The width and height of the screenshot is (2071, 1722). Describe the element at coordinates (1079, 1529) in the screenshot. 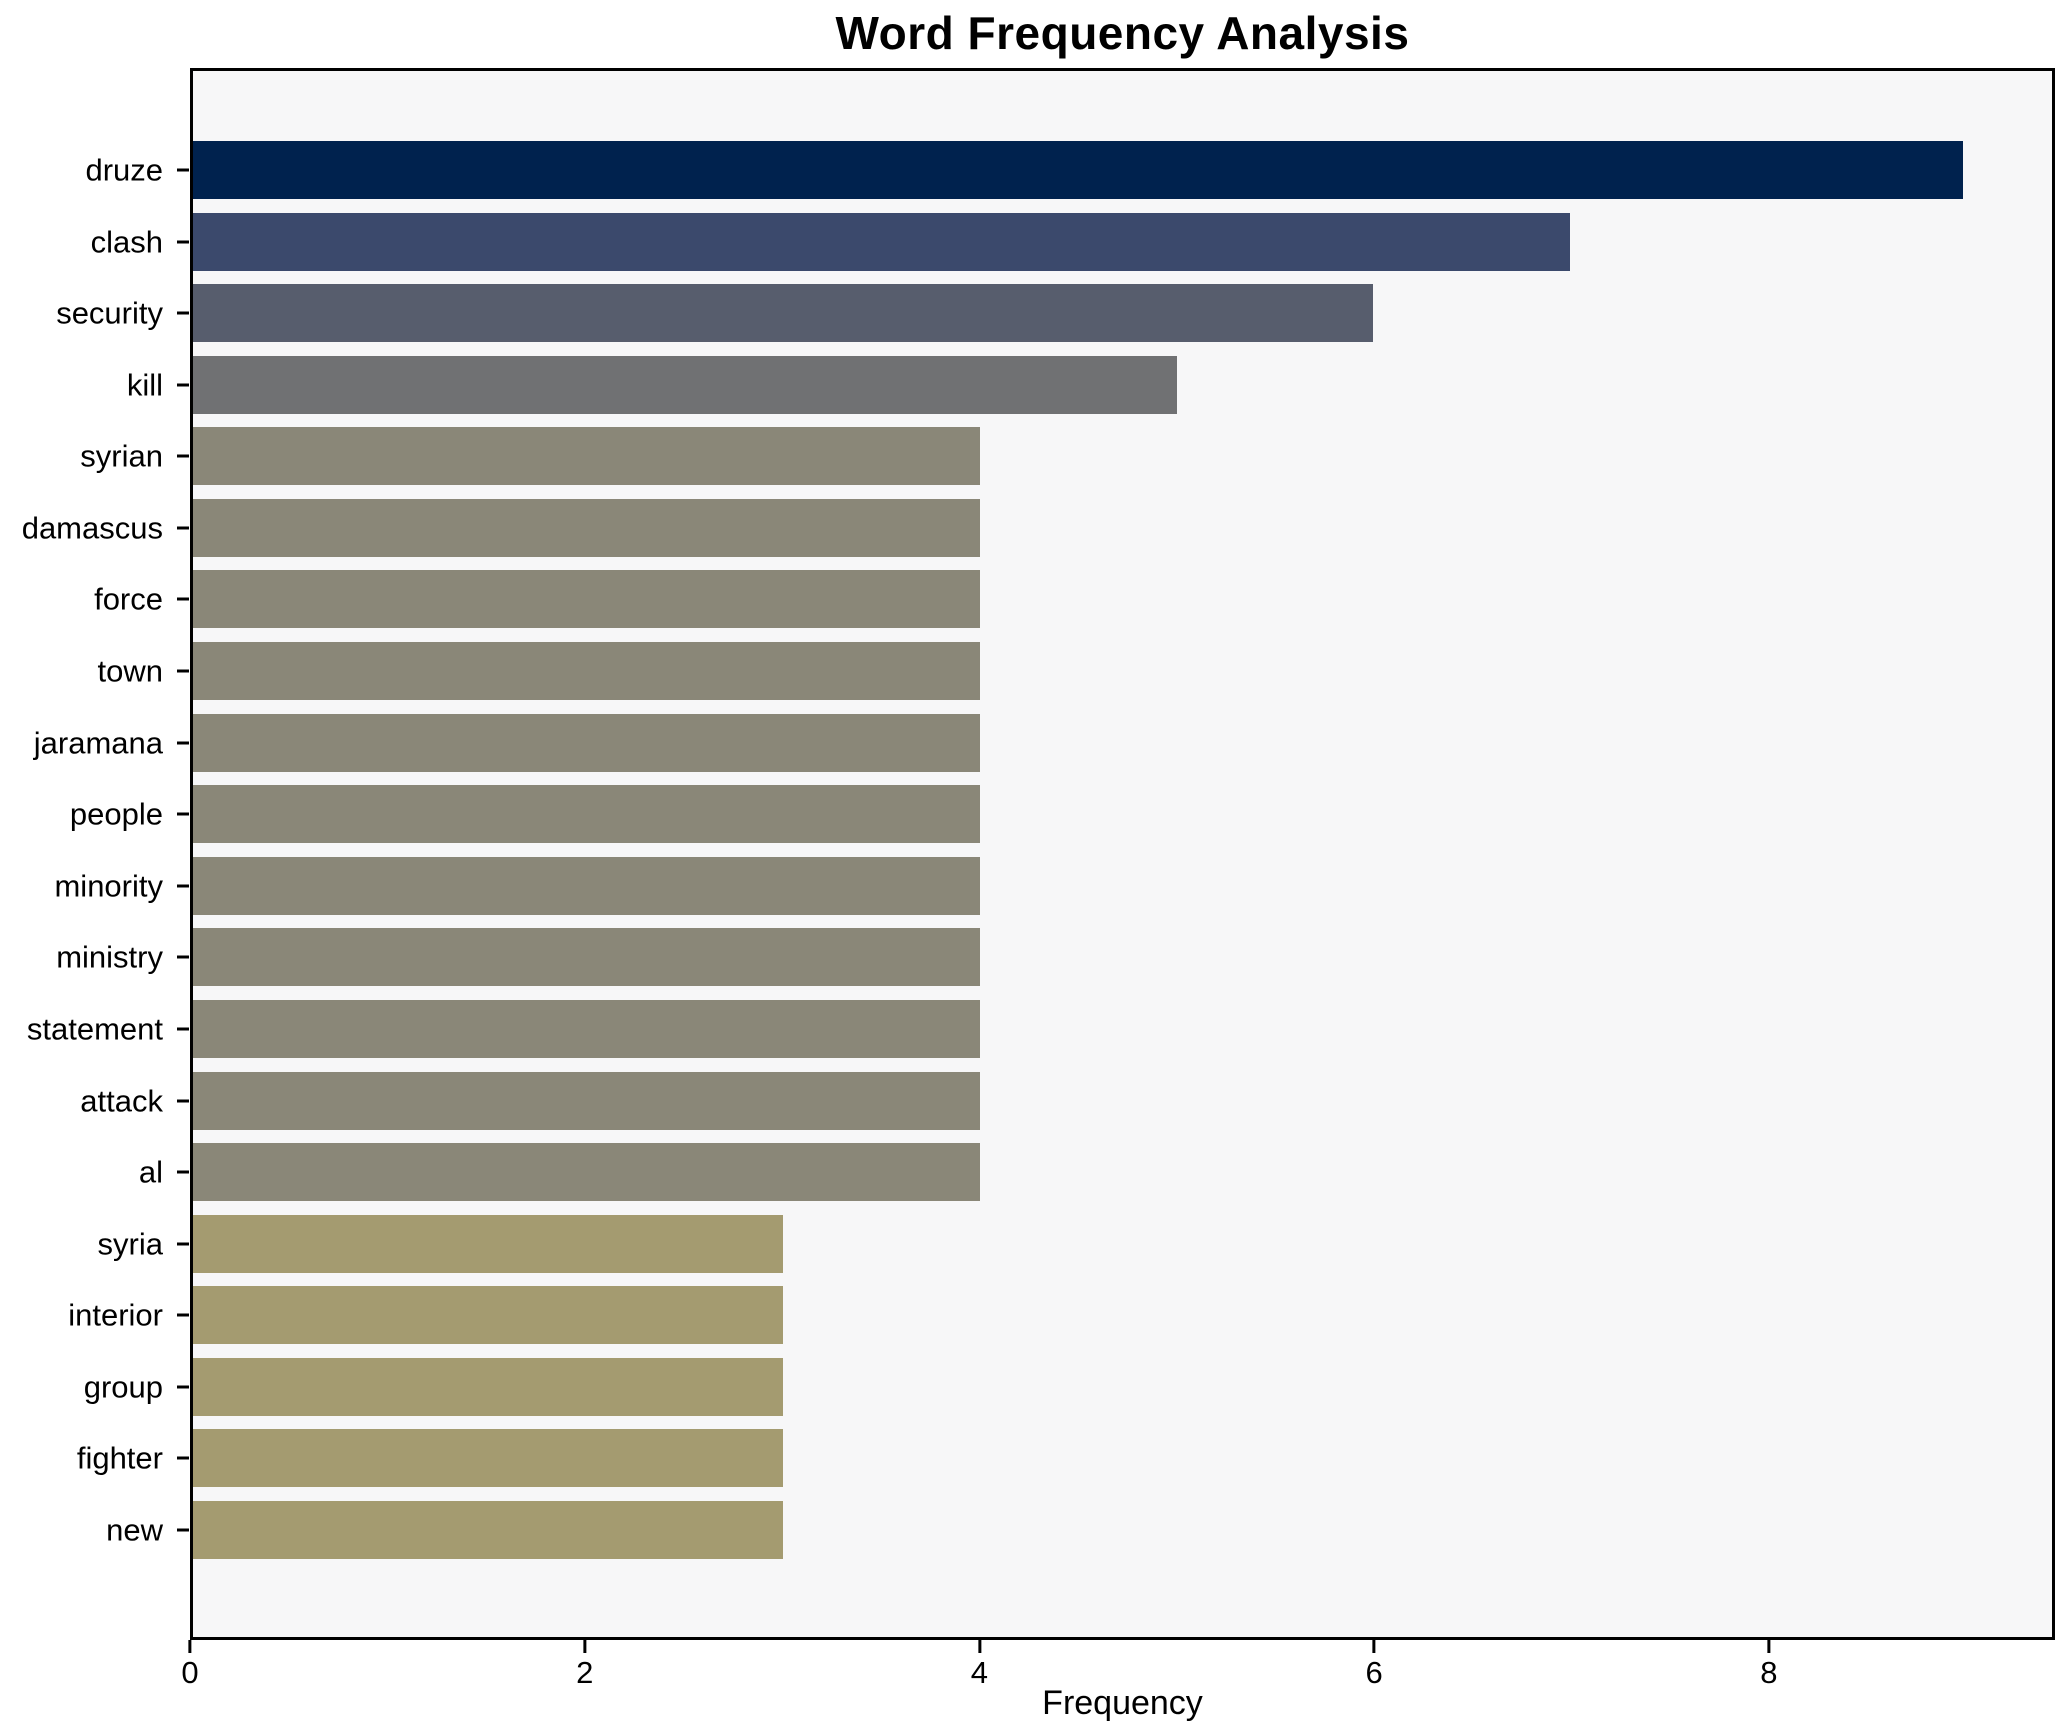

I see `bar-row: new` at that location.